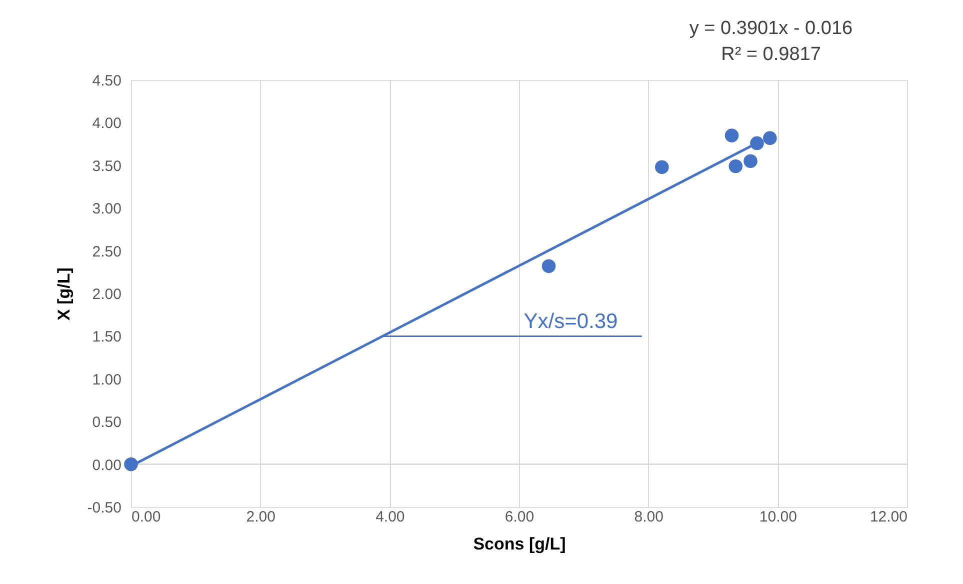 The height and width of the screenshot is (584, 963). I want to click on x-tick-label: 2.00, so click(261, 517).